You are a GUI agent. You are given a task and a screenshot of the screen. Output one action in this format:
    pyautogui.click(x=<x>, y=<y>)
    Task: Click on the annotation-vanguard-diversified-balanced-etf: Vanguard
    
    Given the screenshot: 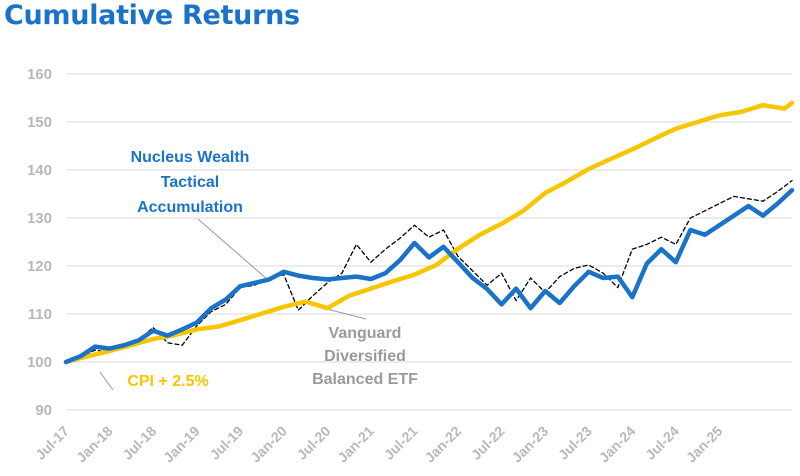 What is the action you would take?
    pyautogui.click(x=365, y=333)
    